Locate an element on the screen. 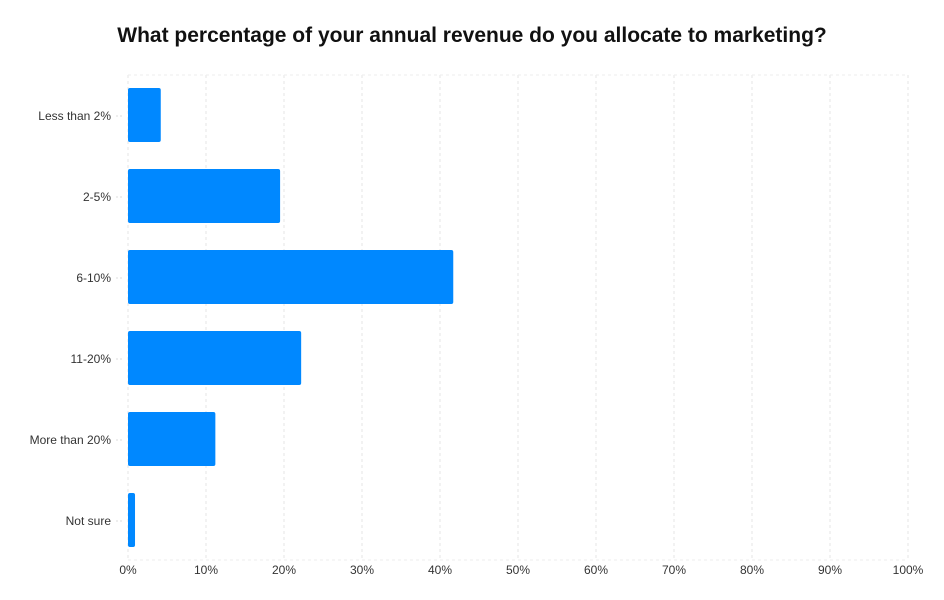 This screenshot has width=944, height=600. y-tick-label: 6-10% is located at coordinates (93, 278).